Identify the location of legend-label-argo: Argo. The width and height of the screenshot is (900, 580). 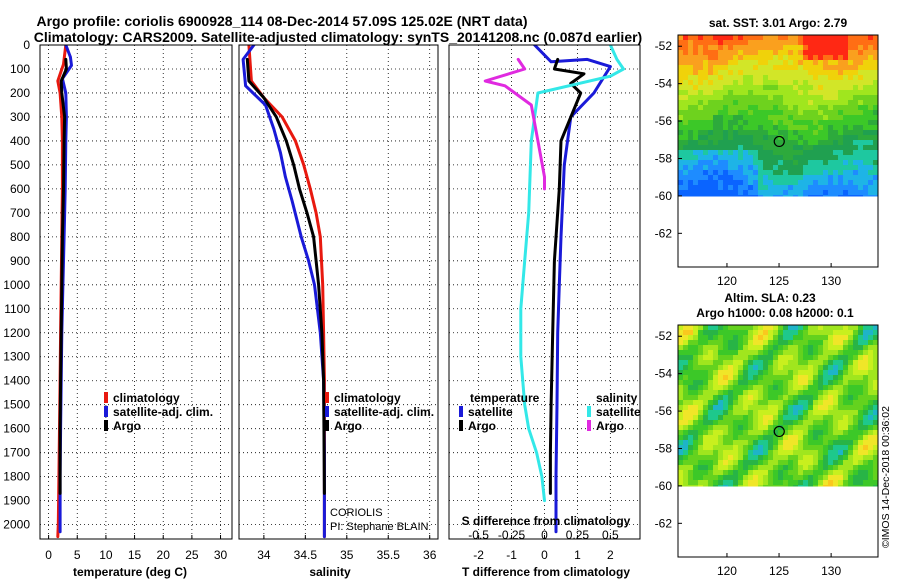
(127, 426).